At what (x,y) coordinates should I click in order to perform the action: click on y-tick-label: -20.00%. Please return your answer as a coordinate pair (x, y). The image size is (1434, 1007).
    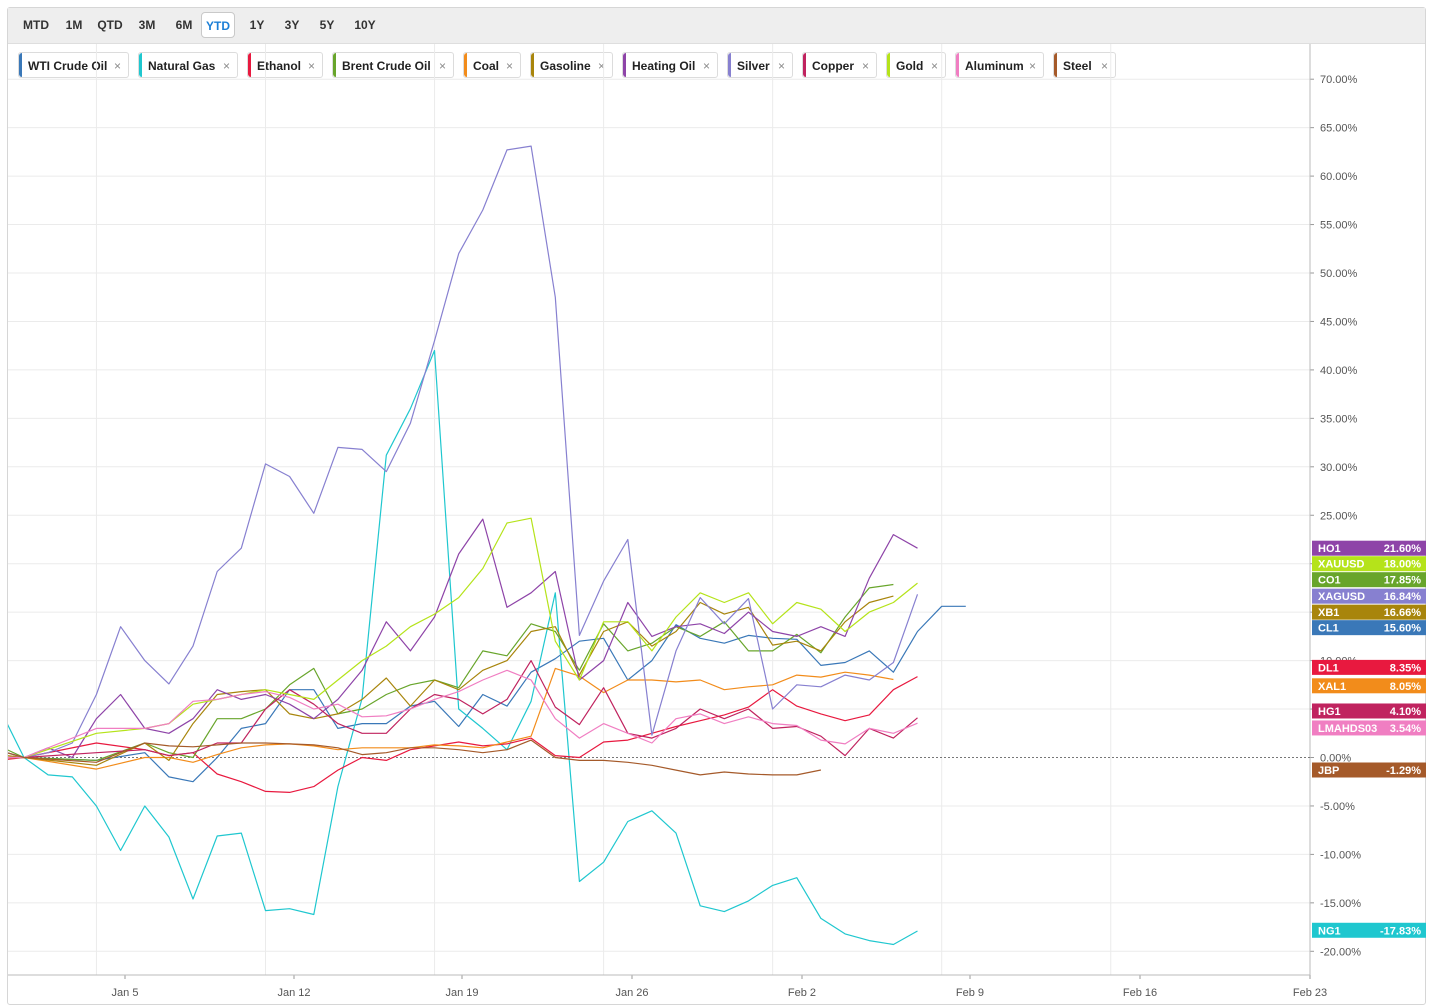
    Looking at the image, I should click on (1340, 952).